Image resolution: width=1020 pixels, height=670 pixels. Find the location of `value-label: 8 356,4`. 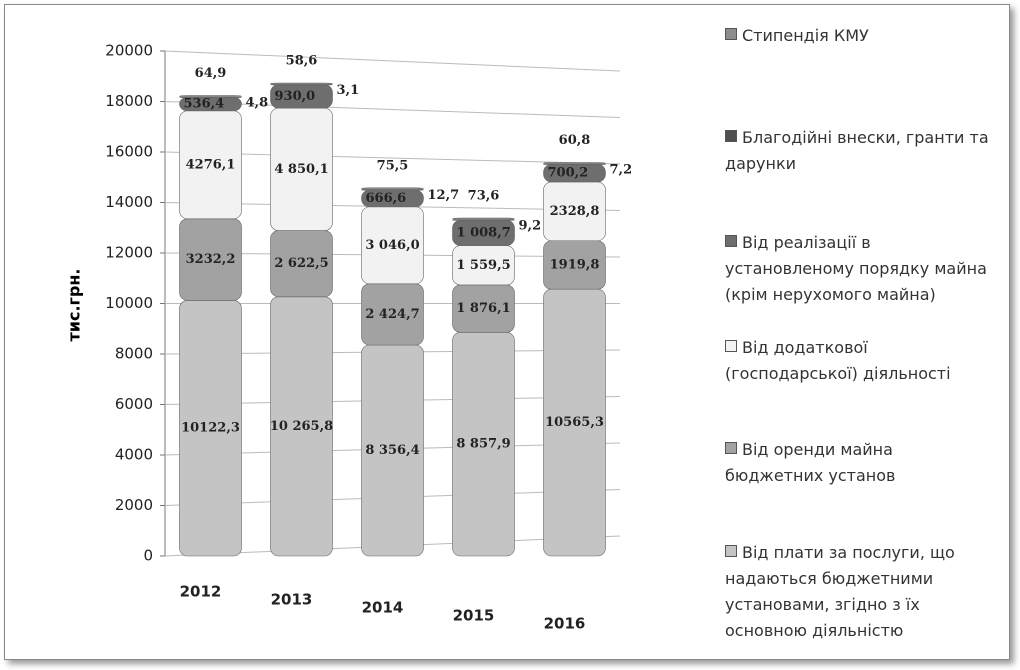

value-label: 8 356,4 is located at coordinates (392, 450).